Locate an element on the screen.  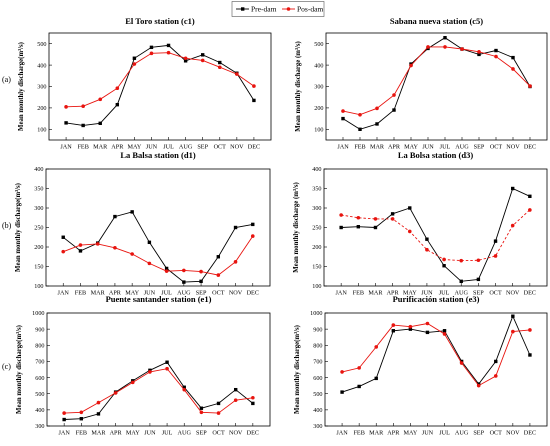
y-tick-label: 300 is located at coordinates (318, 87).